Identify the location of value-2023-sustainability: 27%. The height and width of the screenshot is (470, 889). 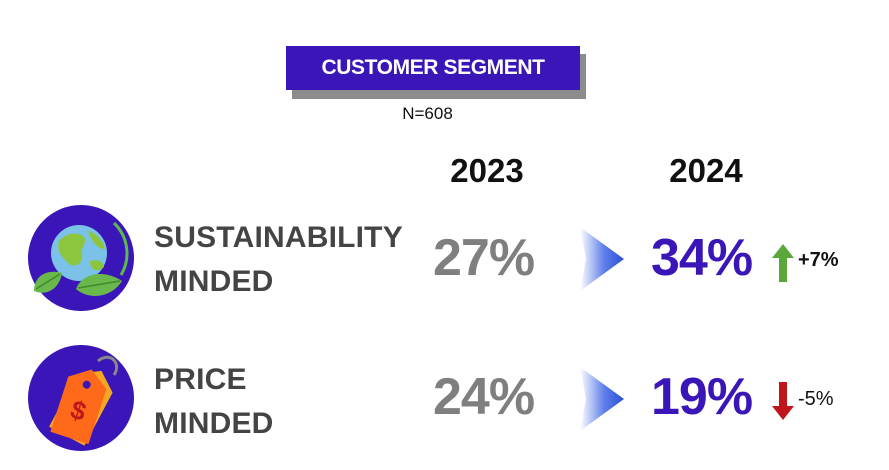
(484, 258).